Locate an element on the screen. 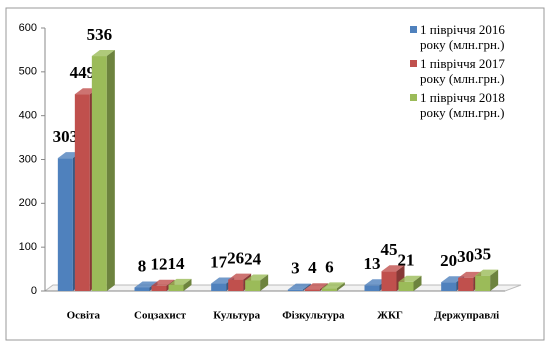 The width and height of the screenshot is (551, 344). x-tick-label: Соцзахист is located at coordinates (160, 316).